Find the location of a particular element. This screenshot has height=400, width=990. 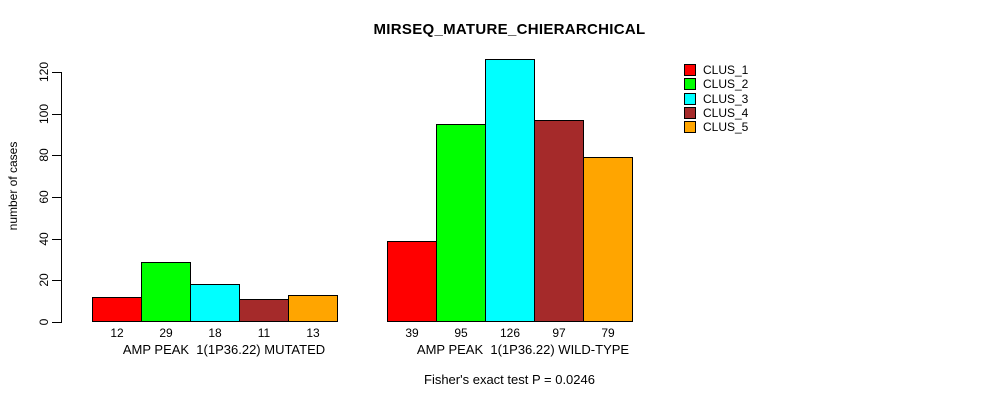

fisher-test-annotation: Fisher's exact test P = 0.0246 is located at coordinates (509, 379).